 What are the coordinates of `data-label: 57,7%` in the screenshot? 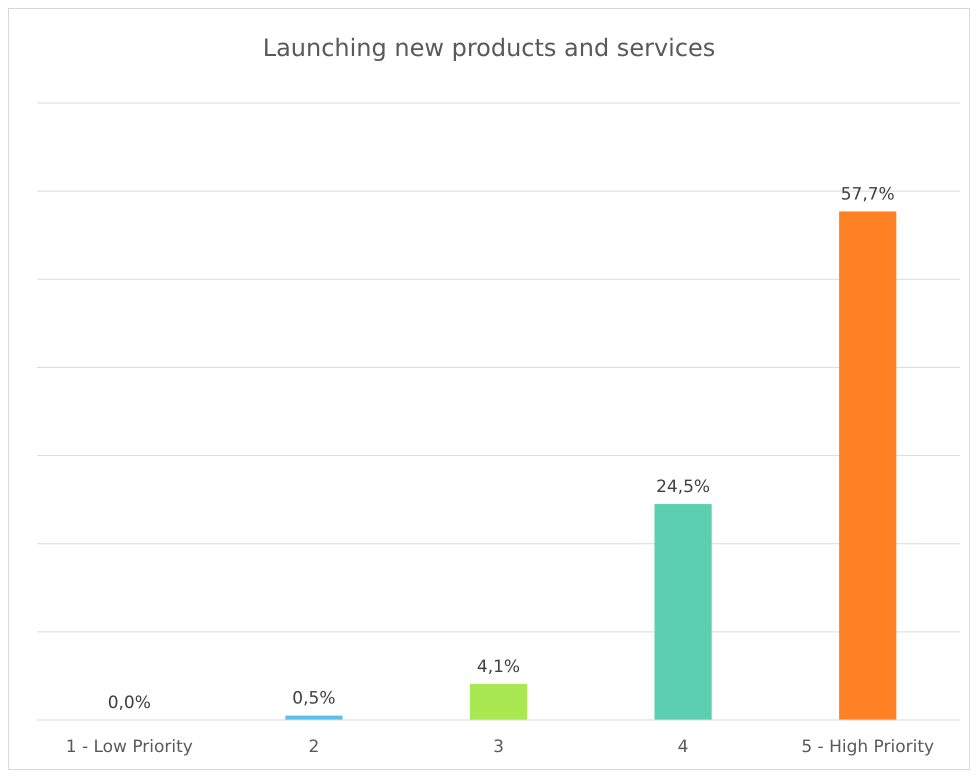 It's located at (867, 194).